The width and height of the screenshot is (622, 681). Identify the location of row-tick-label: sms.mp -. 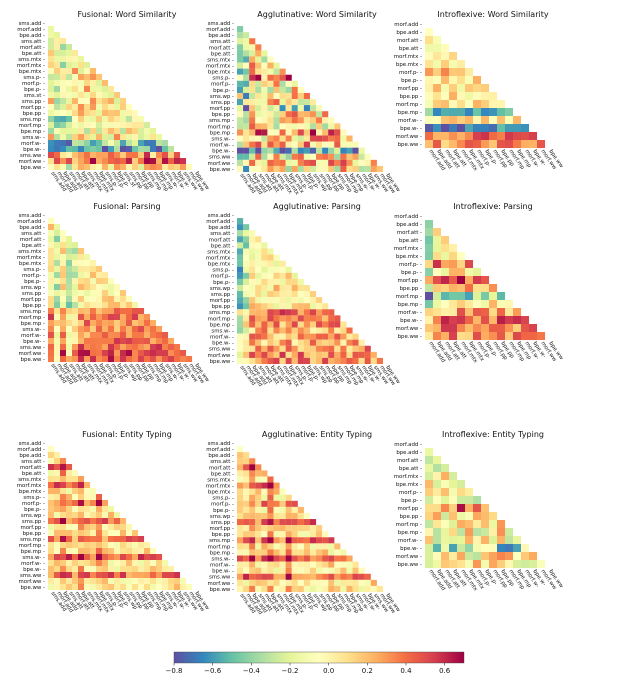
(221, 541).